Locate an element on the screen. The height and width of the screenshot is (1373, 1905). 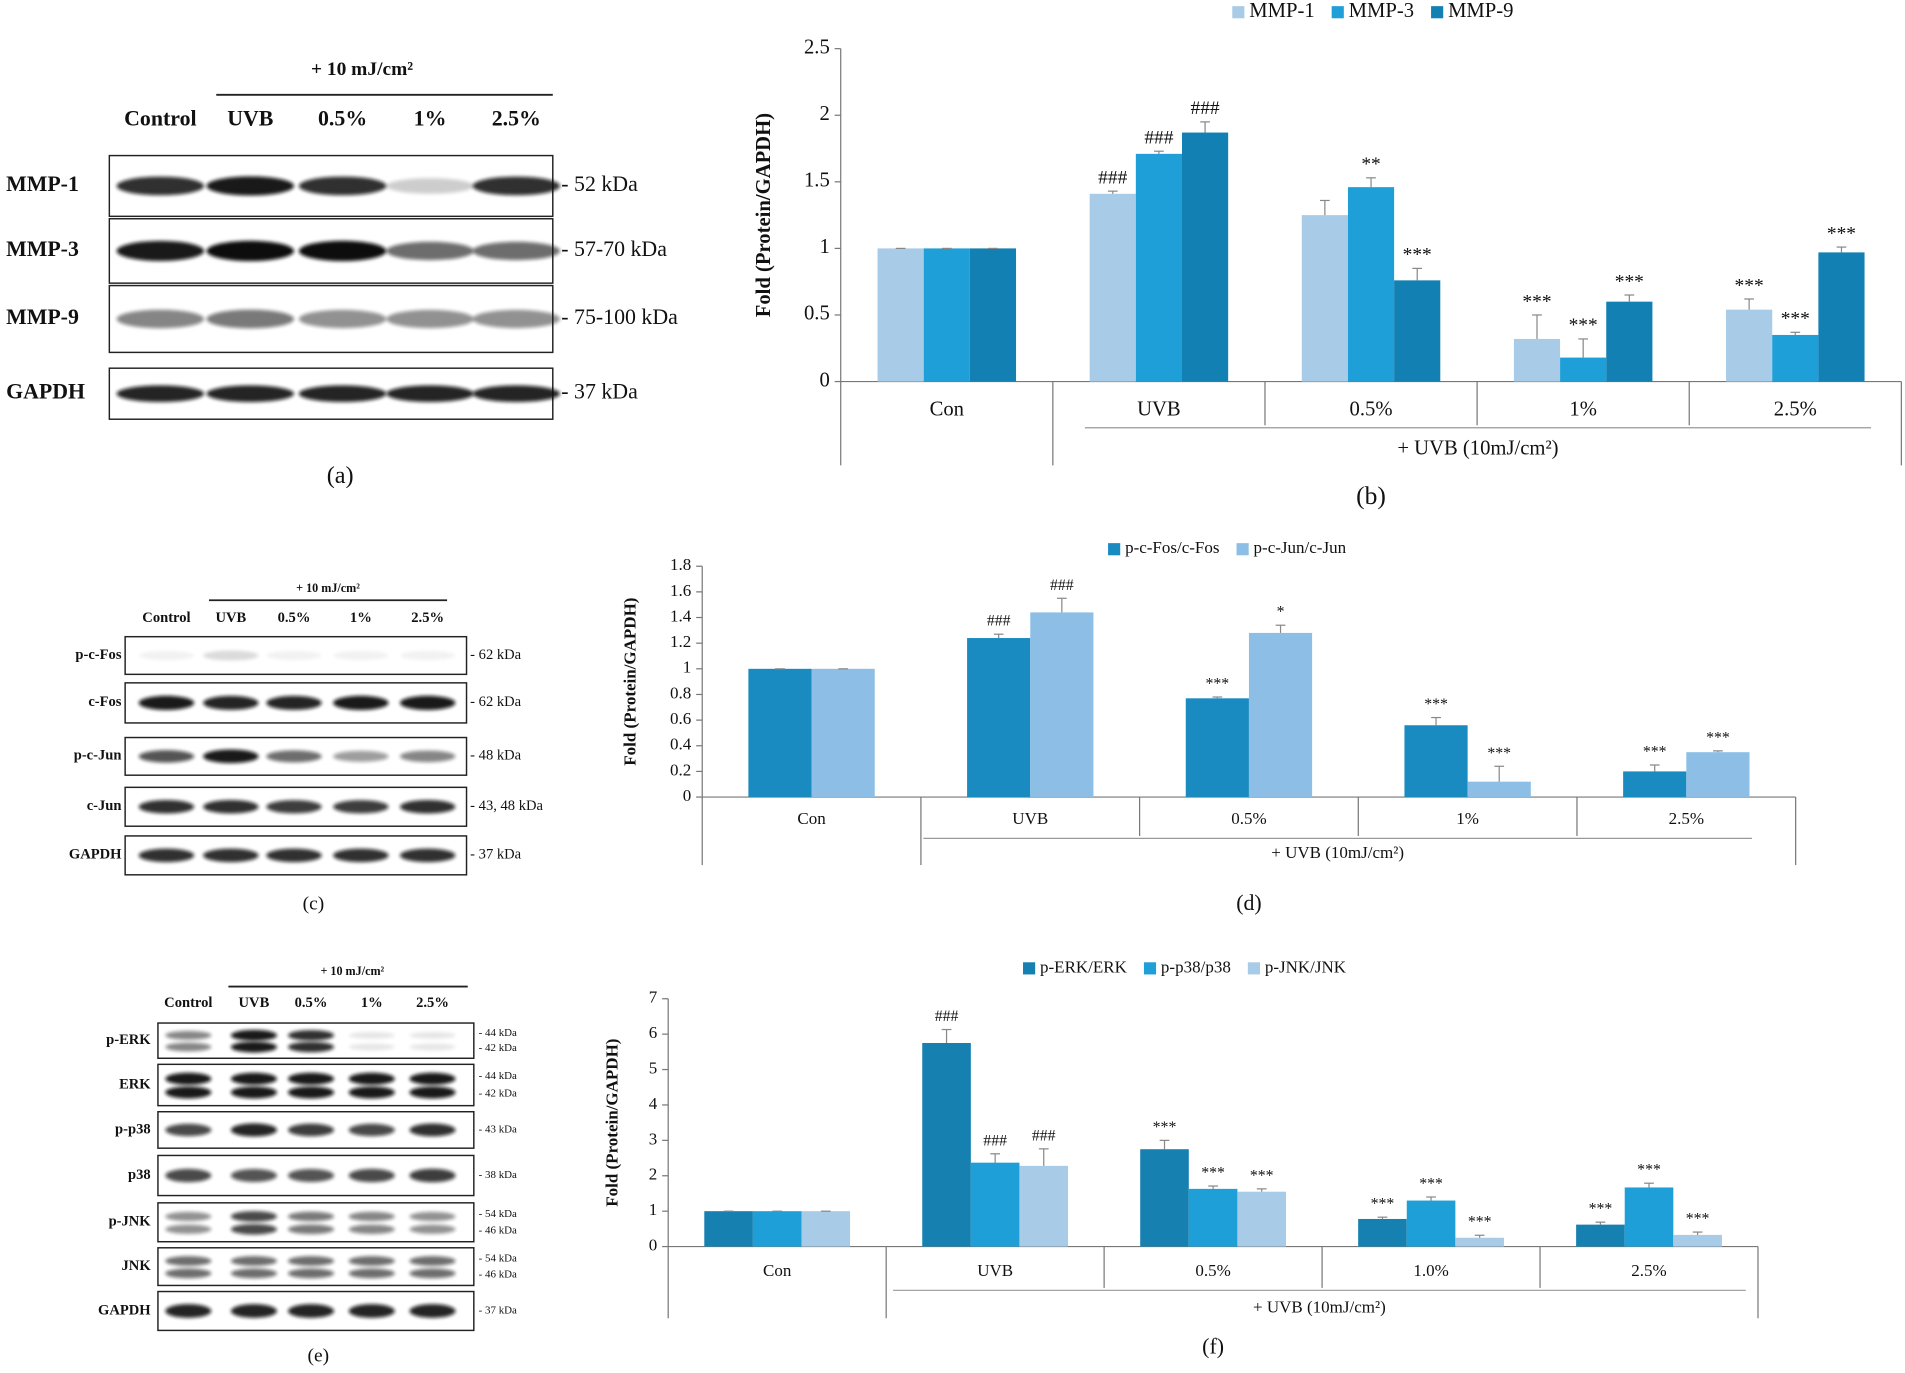
x-tick-label: 0.5% is located at coordinates (1371, 409).